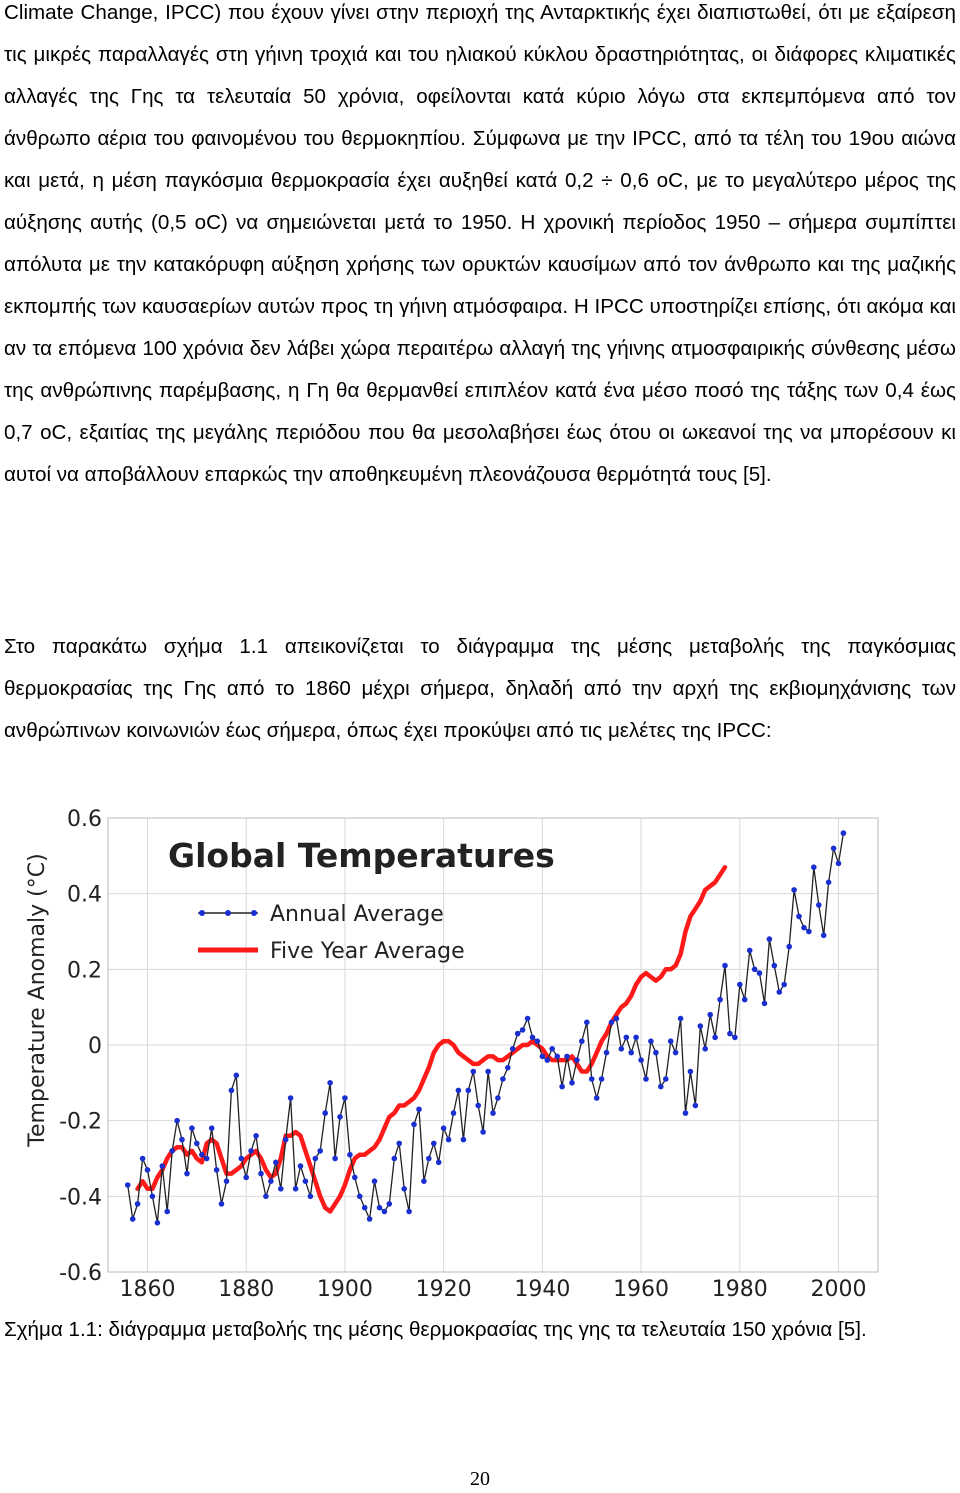 Image resolution: width=960 pixels, height=1493 pixels. What do you see at coordinates (361, 855) in the screenshot?
I see `chart-title: Global Temperatures` at bounding box center [361, 855].